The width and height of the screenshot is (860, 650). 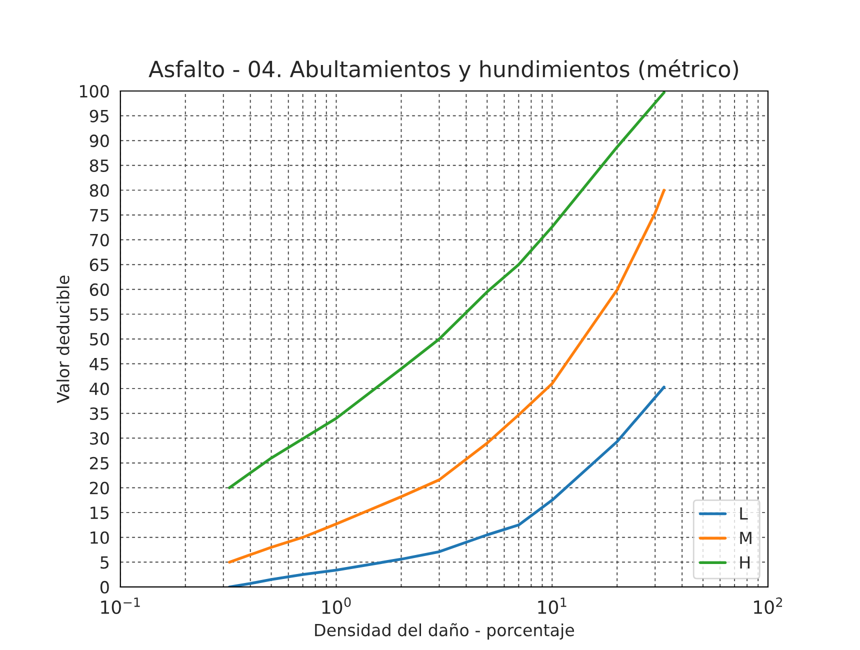 What do you see at coordinates (99, 289) in the screenshot?
I see `y-tick-label: 60` at bounding box center [99, 289].